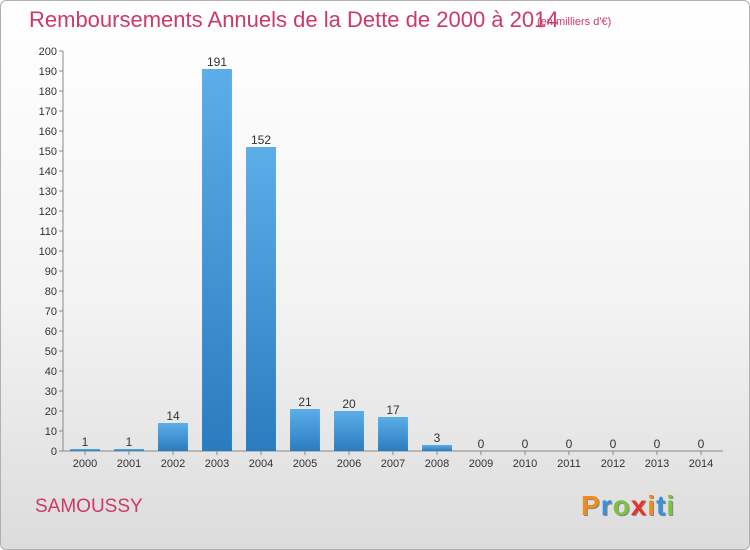 The width and height of the screenshot is (750, 550). I want to click on data-label: 14, so click(173, 416).